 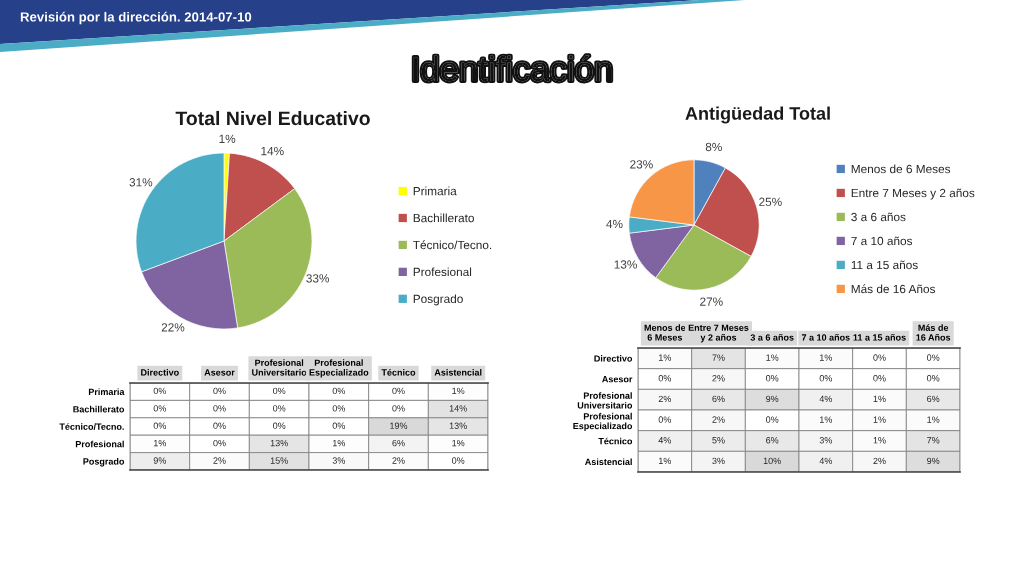 I want to click on legend-label: Más de 16 Años, so click(x=893, y=289).